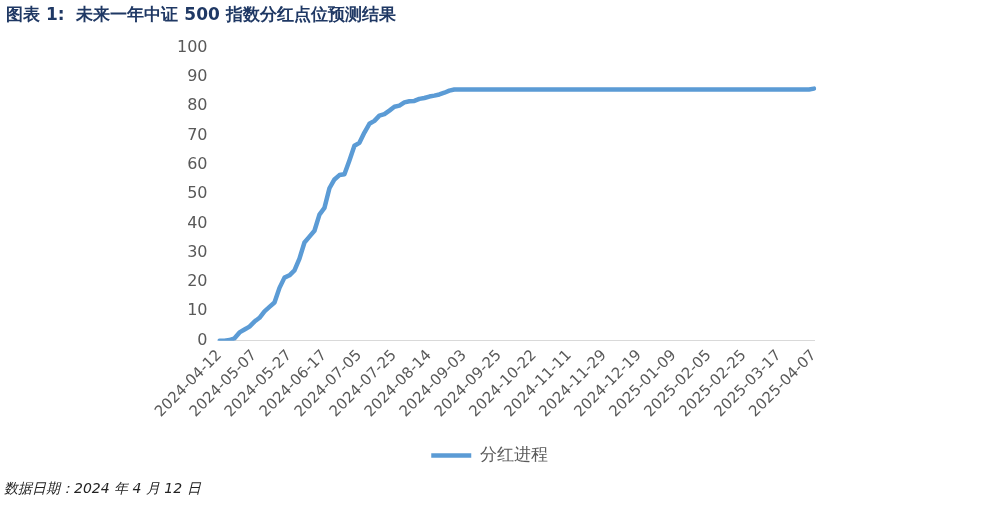 The image size is (1004, 506). I want to click on y-tick-label: 100, so click(192, 46).